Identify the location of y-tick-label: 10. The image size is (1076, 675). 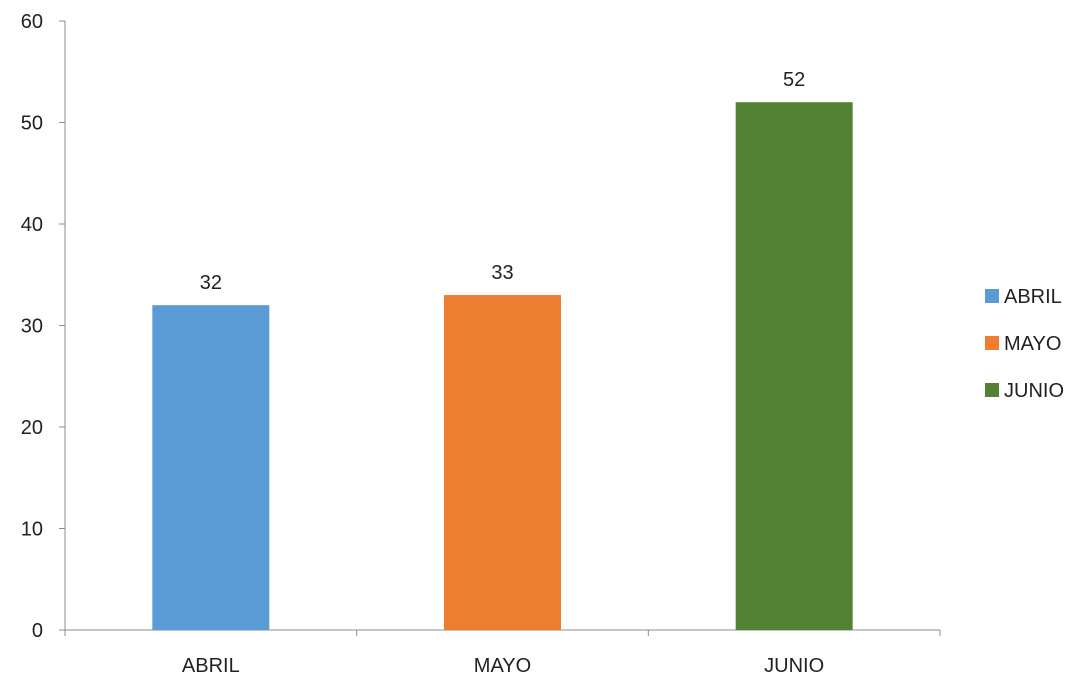
(32, 530).